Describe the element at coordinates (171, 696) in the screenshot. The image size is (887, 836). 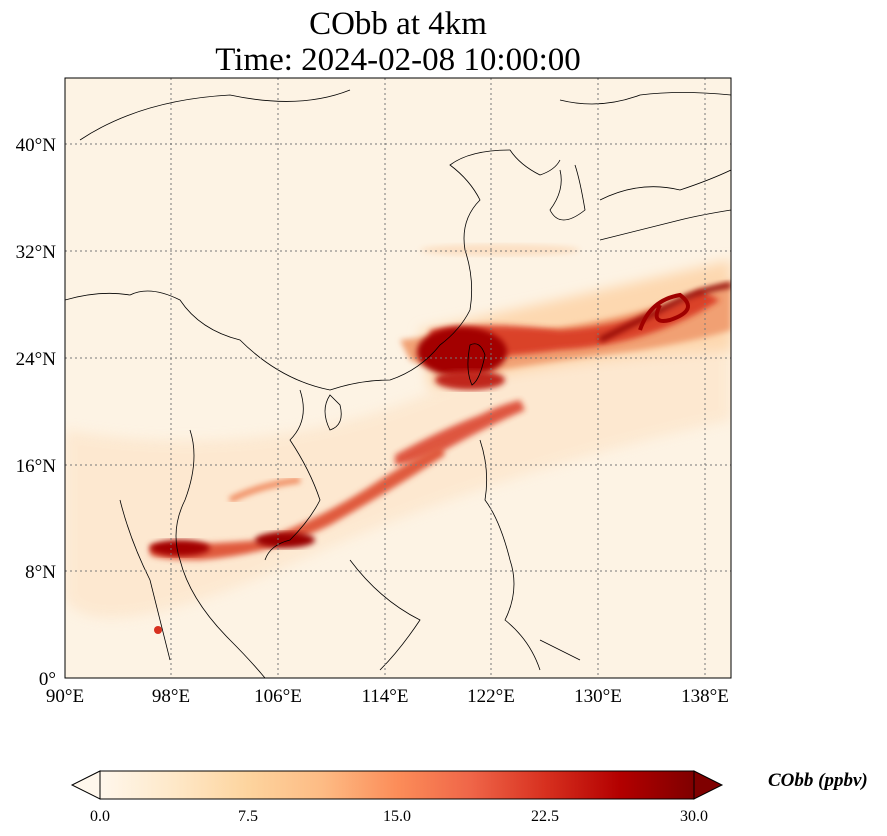
I see `x-tick-label: 98°E` at that location.